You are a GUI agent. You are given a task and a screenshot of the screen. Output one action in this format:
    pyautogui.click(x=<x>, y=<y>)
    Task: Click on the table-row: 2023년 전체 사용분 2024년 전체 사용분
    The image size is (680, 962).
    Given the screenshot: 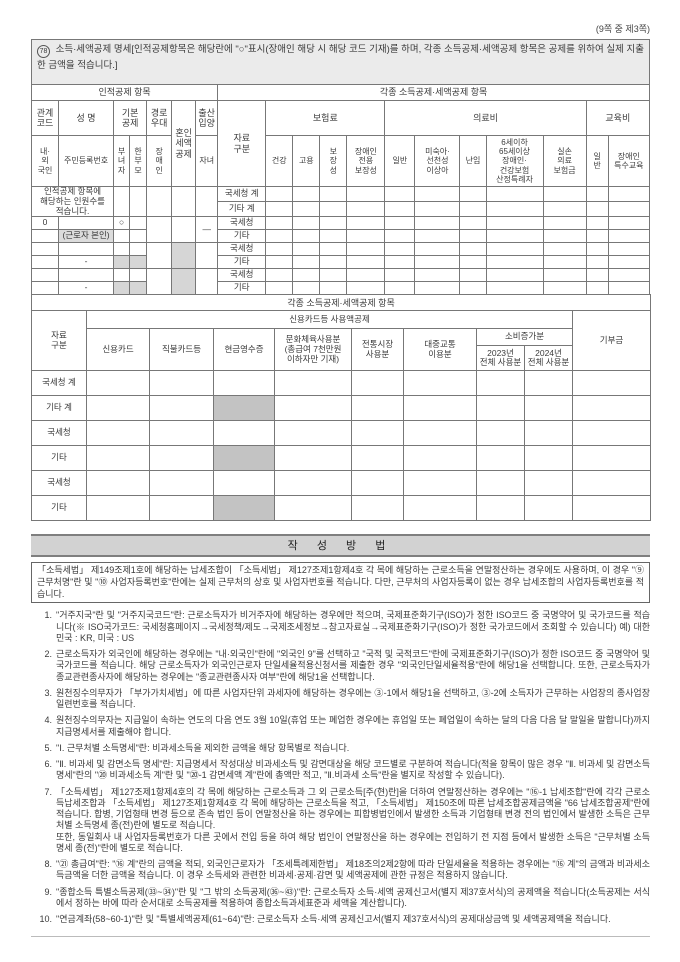 What is the action you would take?
    pyautogui.click(x=341, y=358)
    